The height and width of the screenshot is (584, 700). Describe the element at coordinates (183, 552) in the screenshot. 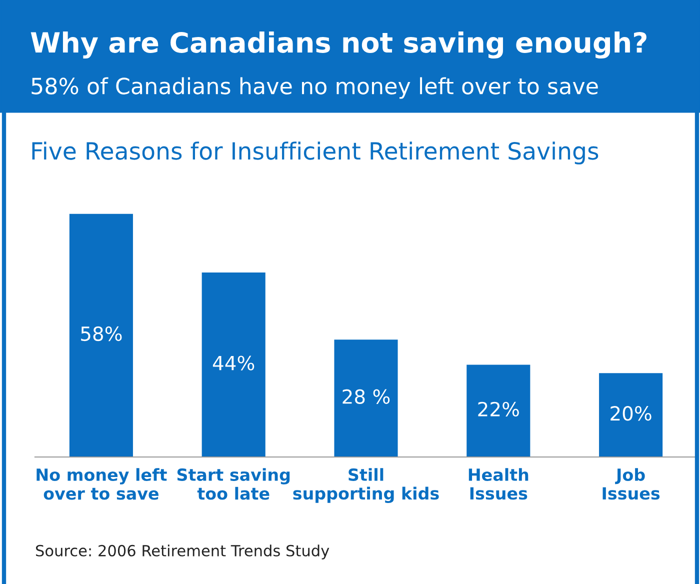

I see `source-note: Source: 2006 Retirement Trends Study` at that location.